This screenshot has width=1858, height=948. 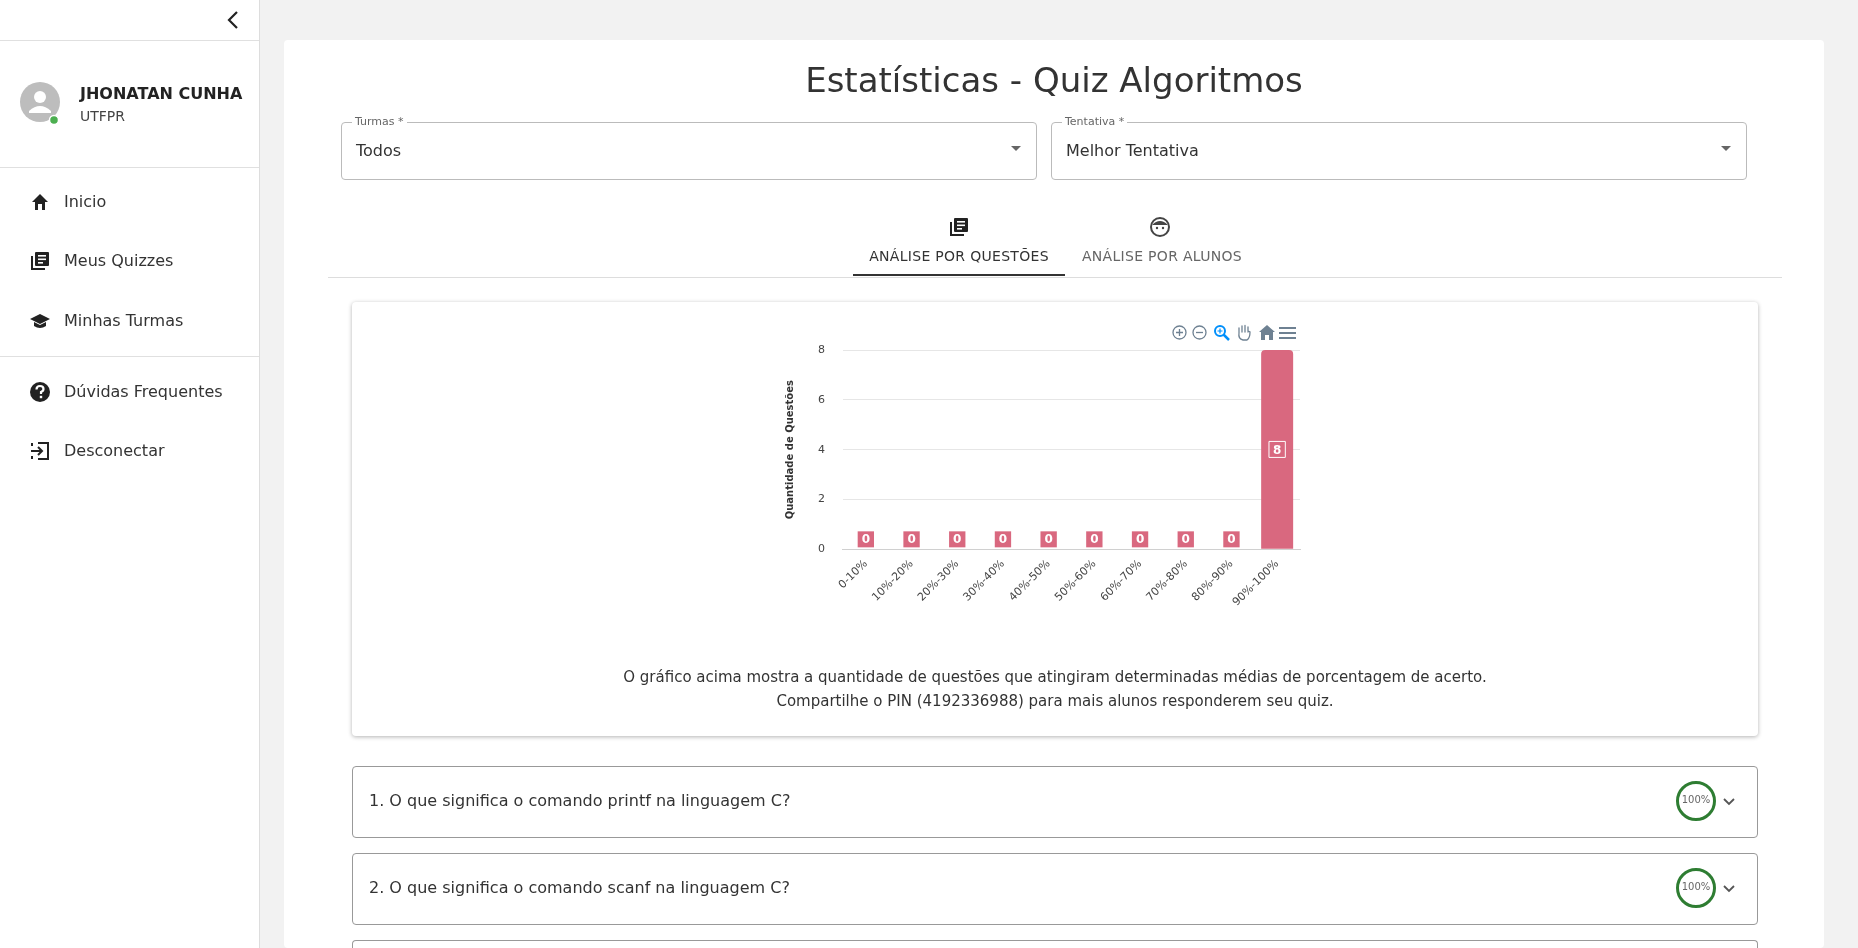 I want to click on y-tick-label: 4, so click(x=821, y=449).